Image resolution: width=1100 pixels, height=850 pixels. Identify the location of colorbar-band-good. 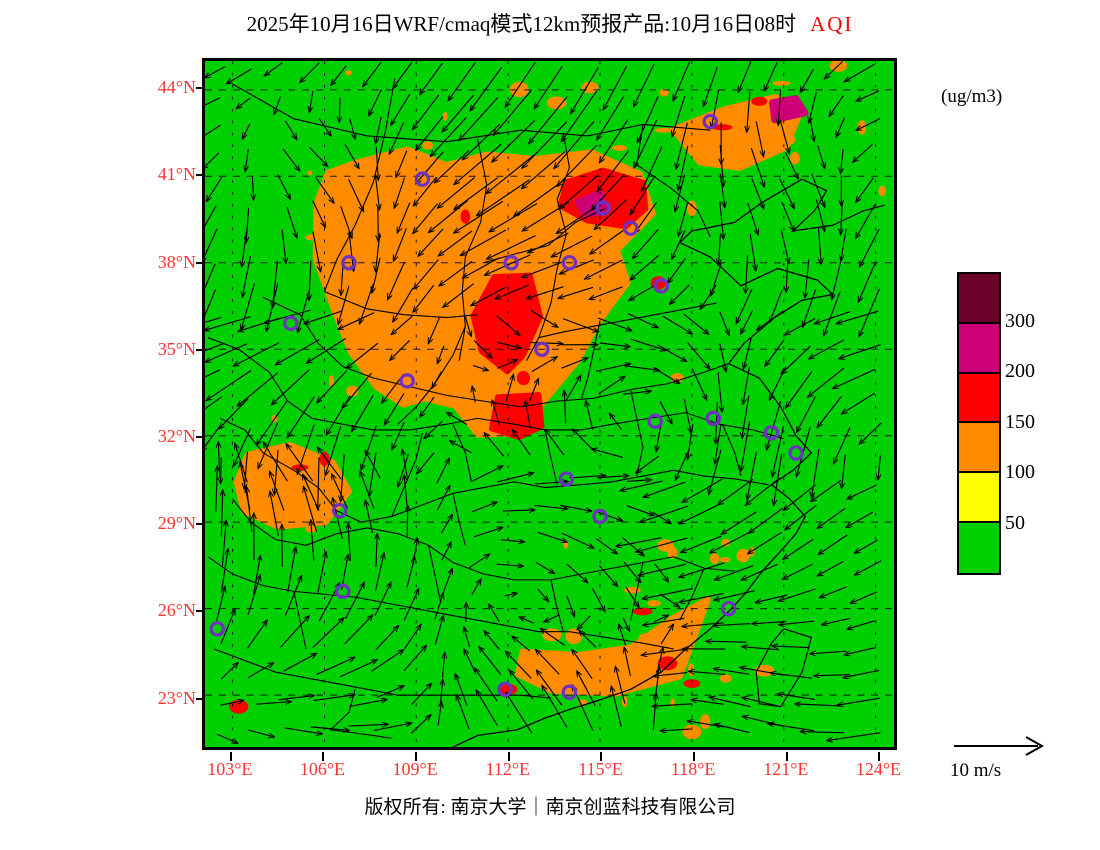
(979, 548).